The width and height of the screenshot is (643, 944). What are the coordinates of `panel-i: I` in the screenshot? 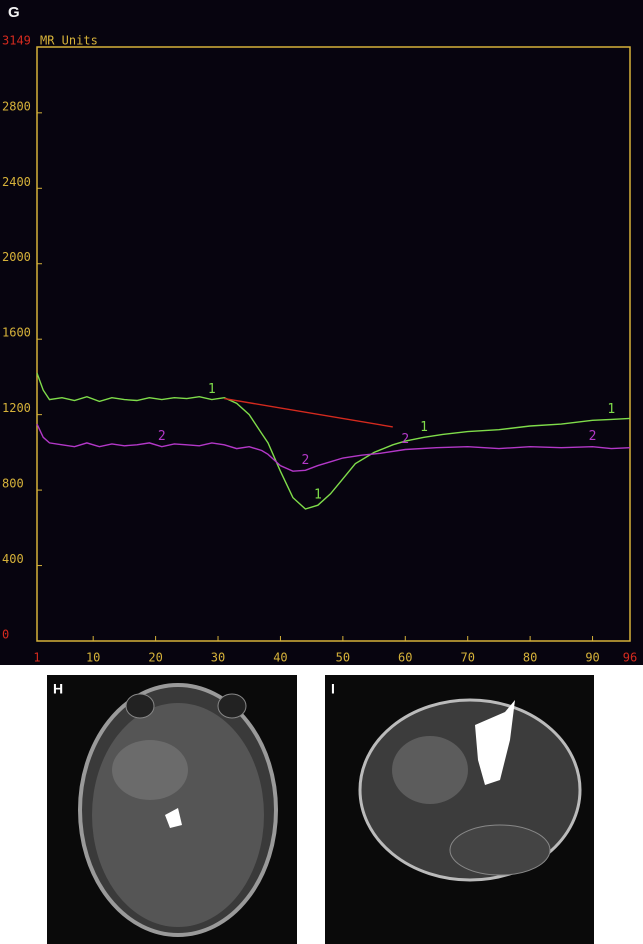 It's located at (459, 809).